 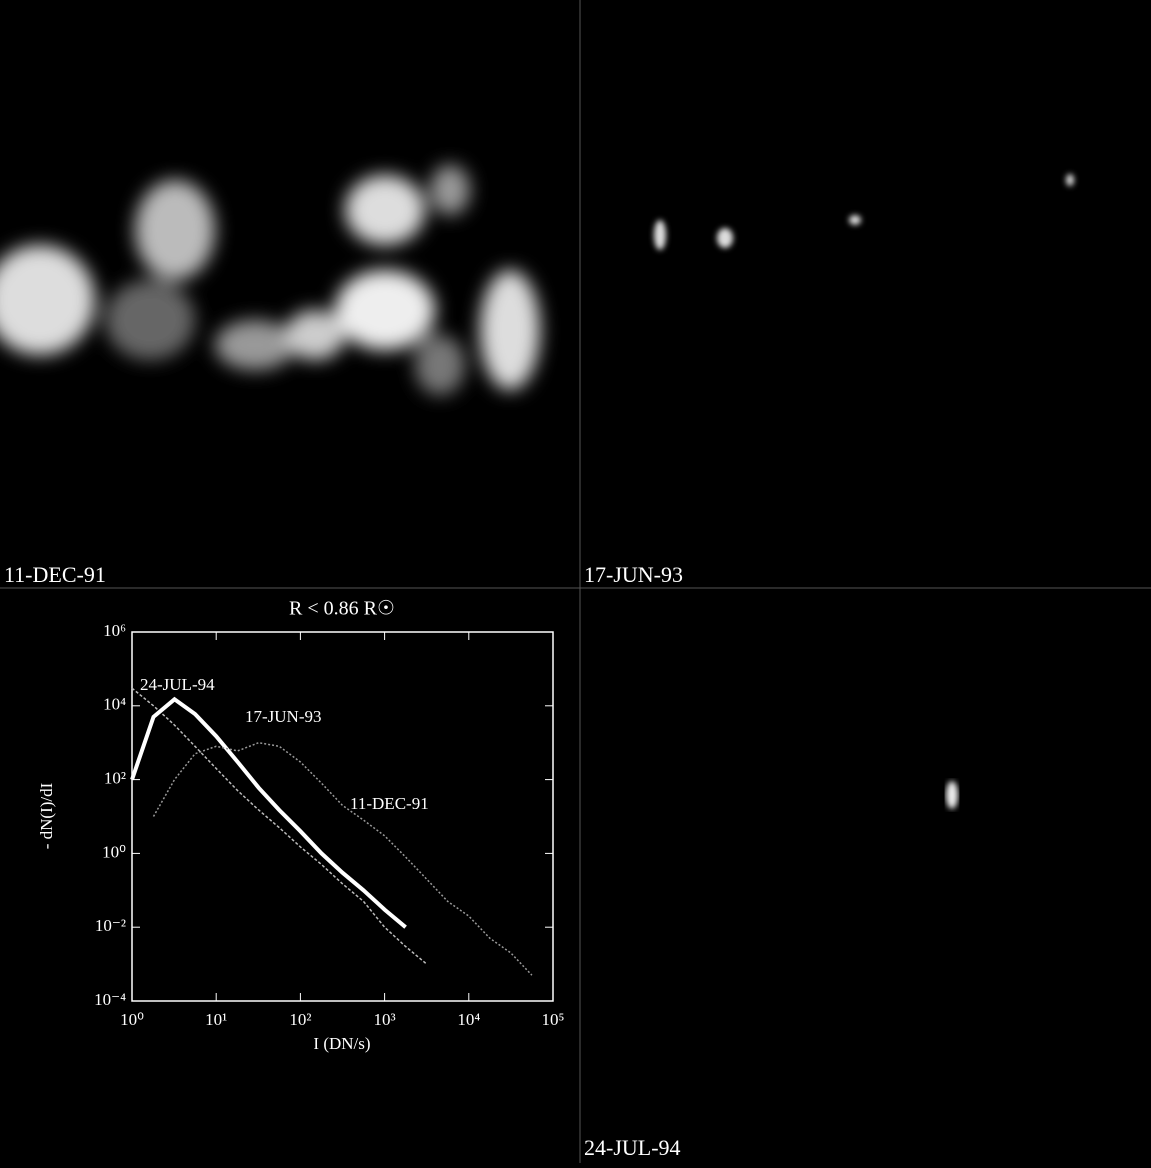 I want to click on plot-frame, so click(x=342, y=816).